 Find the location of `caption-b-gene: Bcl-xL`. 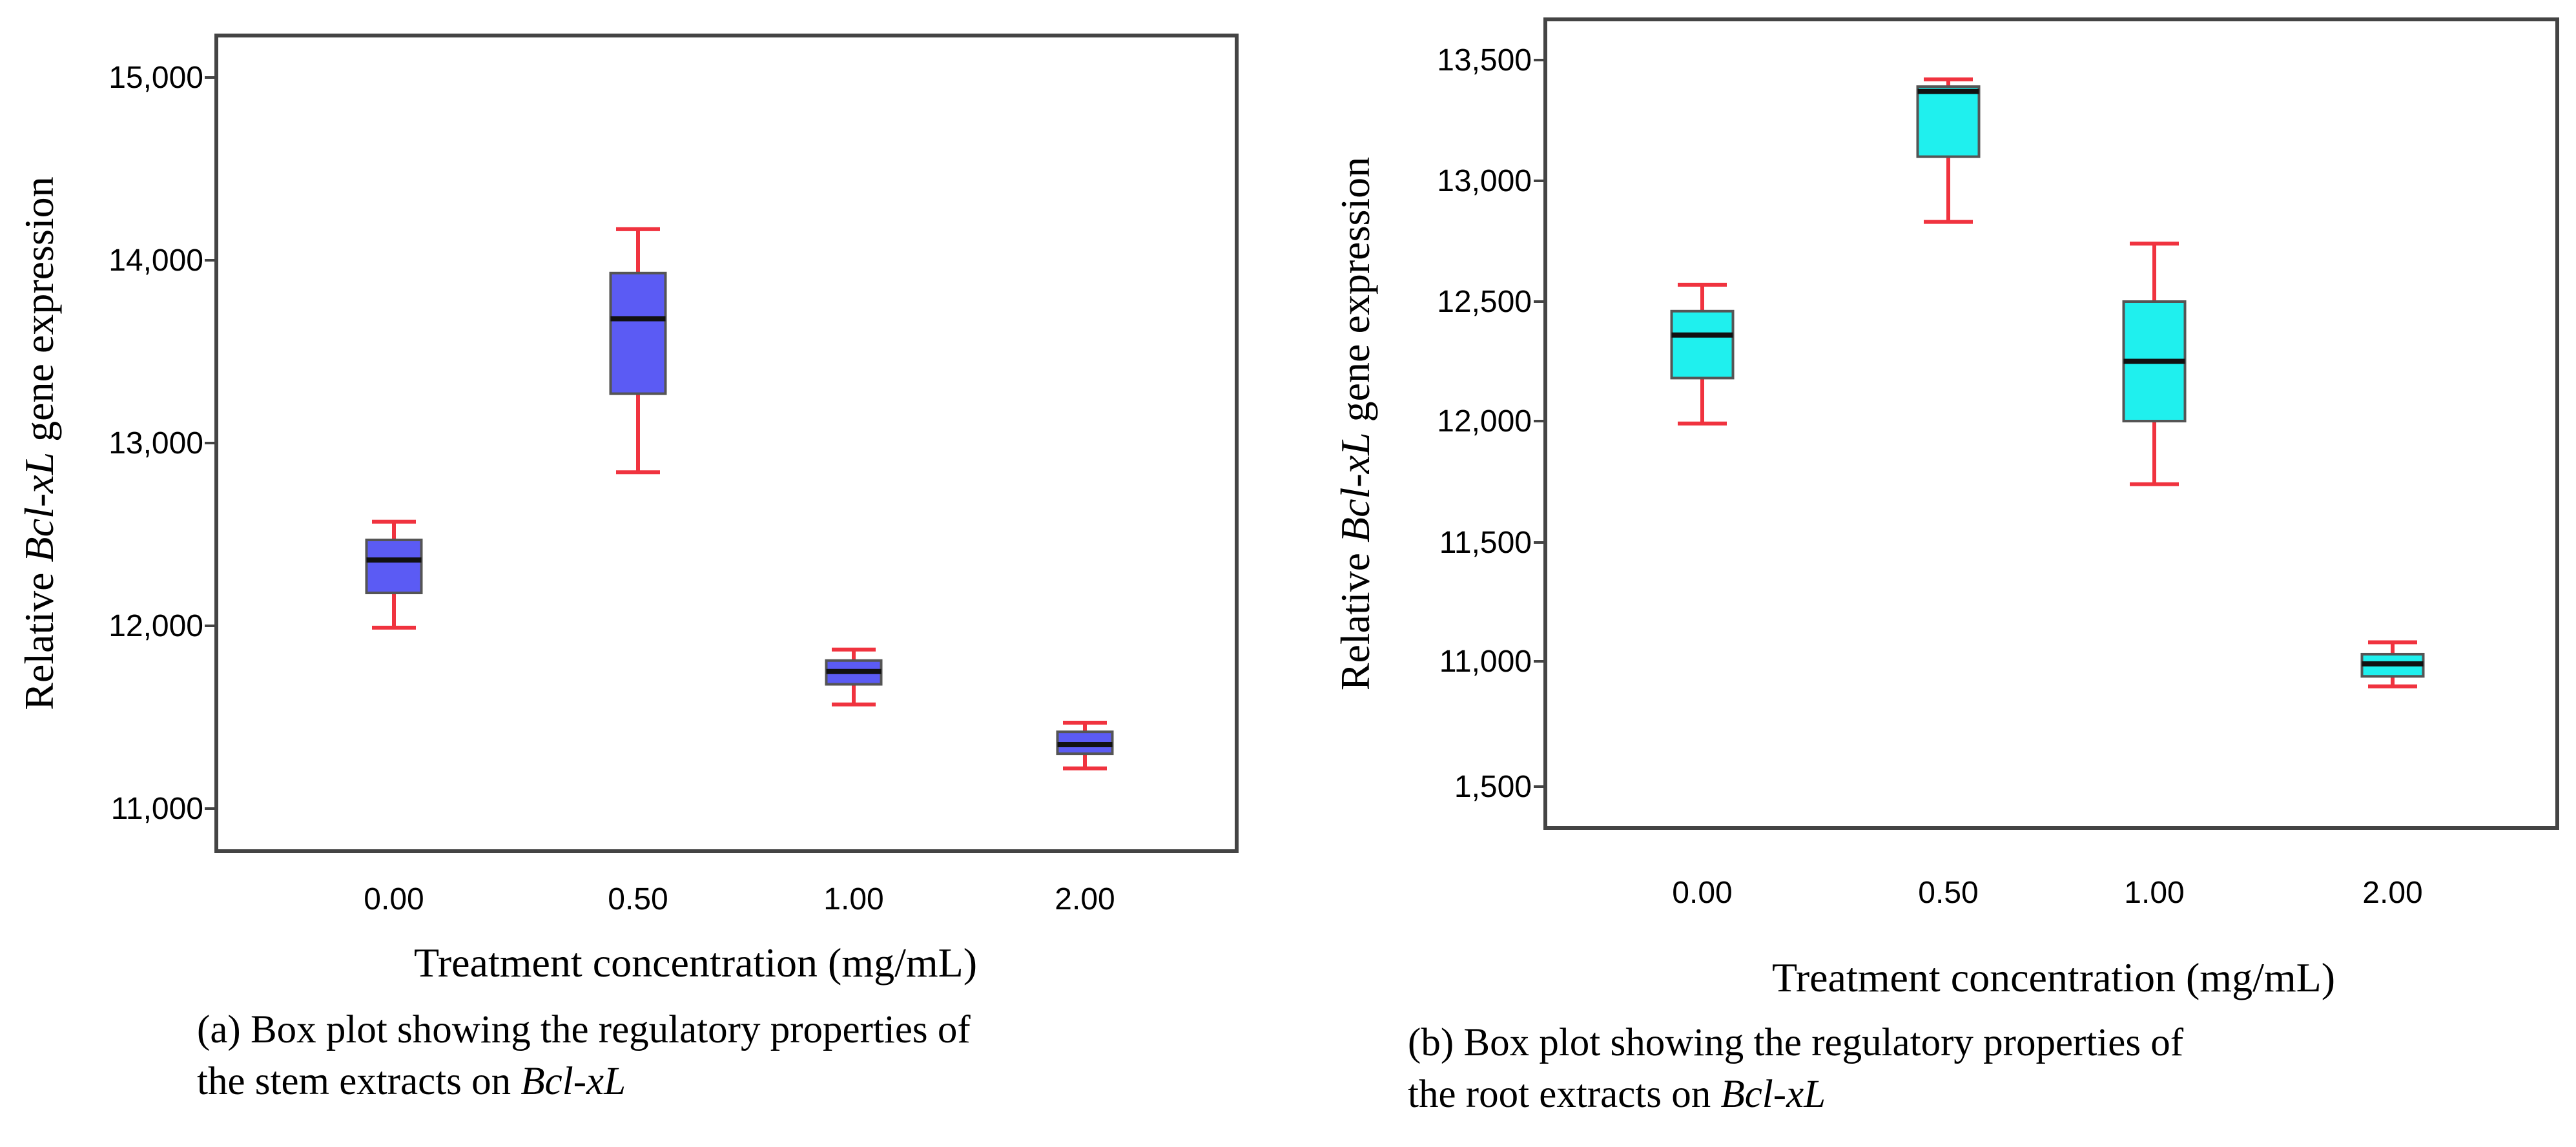

caption-b-gene: Bcl-xL is located at coordinates (1773, 1094).